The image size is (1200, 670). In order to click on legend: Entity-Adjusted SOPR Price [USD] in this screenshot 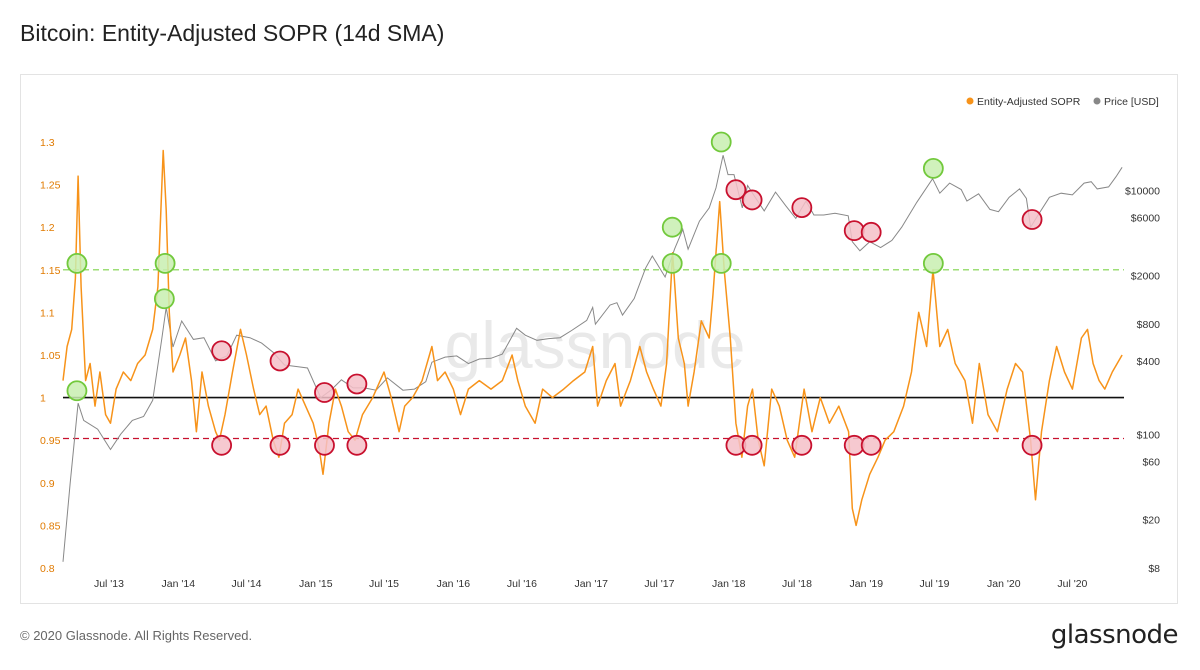, I will do `click(1062, 102)`.